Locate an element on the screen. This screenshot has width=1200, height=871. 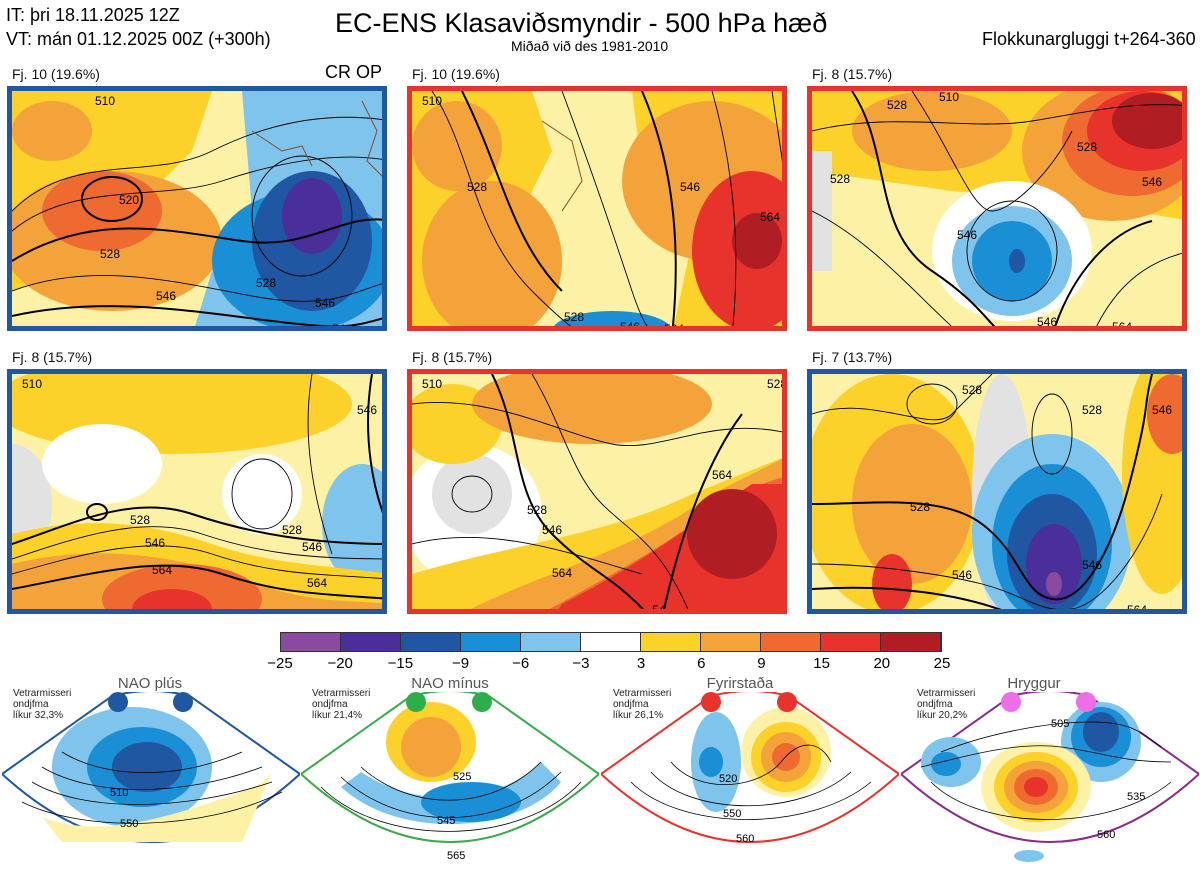
colorbar is located at coordinates (611, 642).